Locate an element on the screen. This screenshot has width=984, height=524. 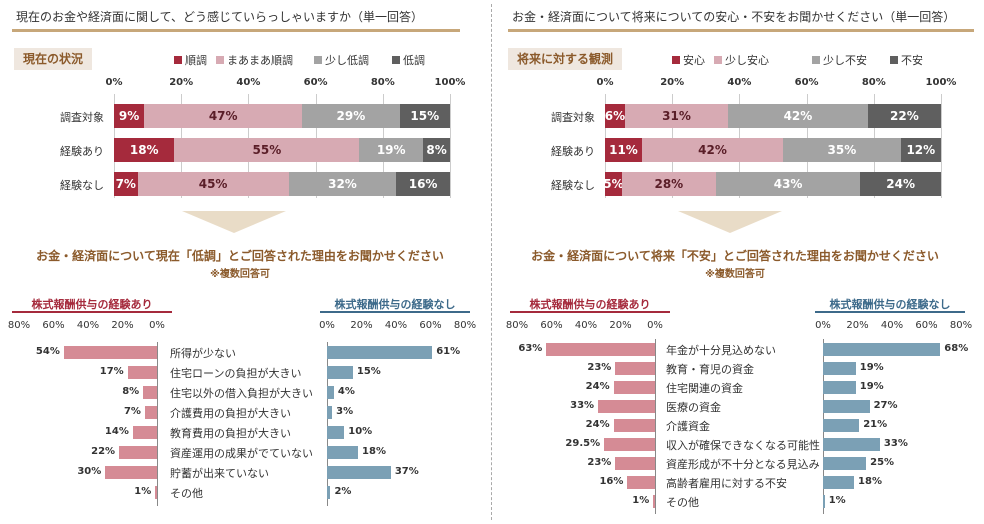
right-bar-value: 19% is located at coordinates (871, 386).